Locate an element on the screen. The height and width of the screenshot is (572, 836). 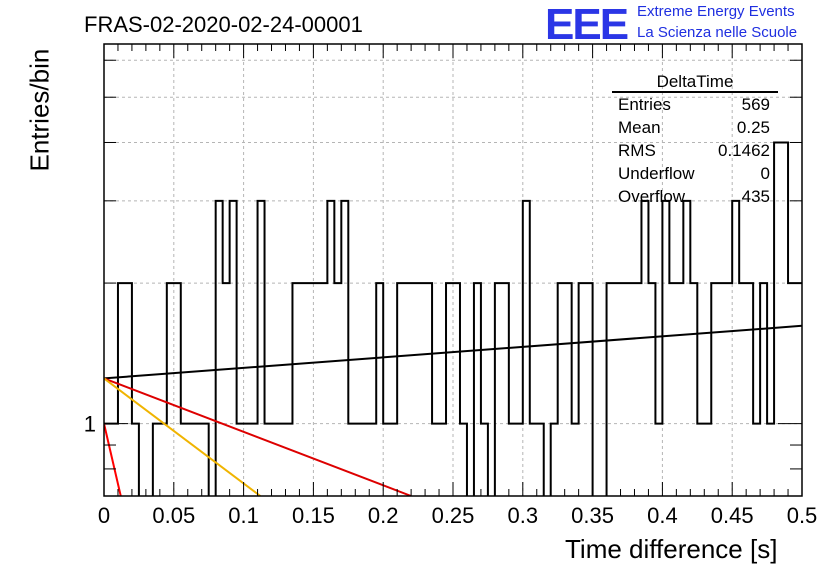
x-axis-label: Time difference [s] is located at coordinates (671, 549).